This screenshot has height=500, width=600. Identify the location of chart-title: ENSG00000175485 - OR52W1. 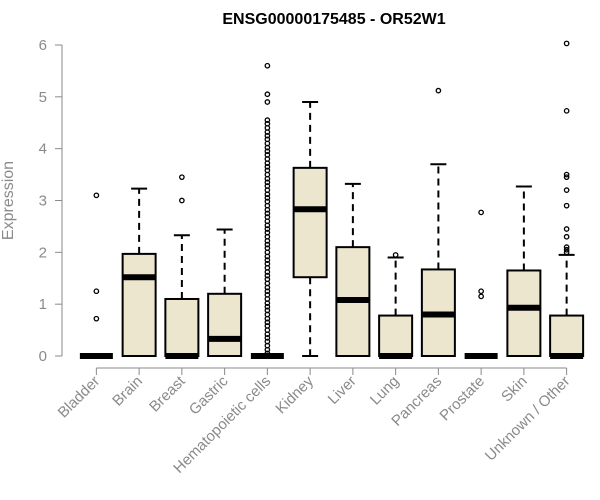
(333, 19).